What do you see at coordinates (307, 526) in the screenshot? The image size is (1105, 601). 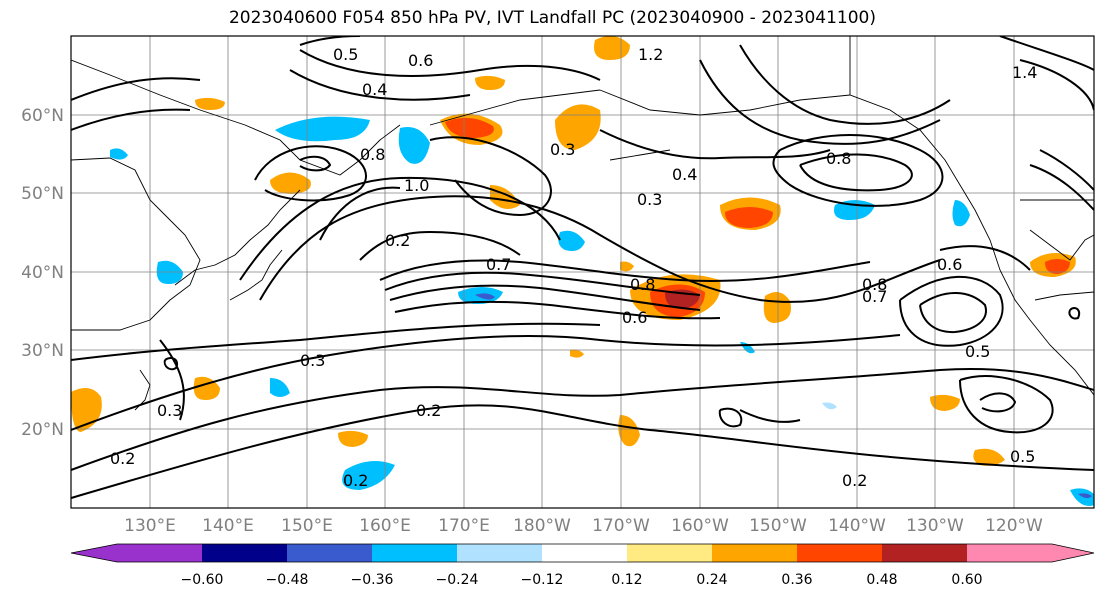 I see `svg-text: 150°E` at bounding box center [307, 526].